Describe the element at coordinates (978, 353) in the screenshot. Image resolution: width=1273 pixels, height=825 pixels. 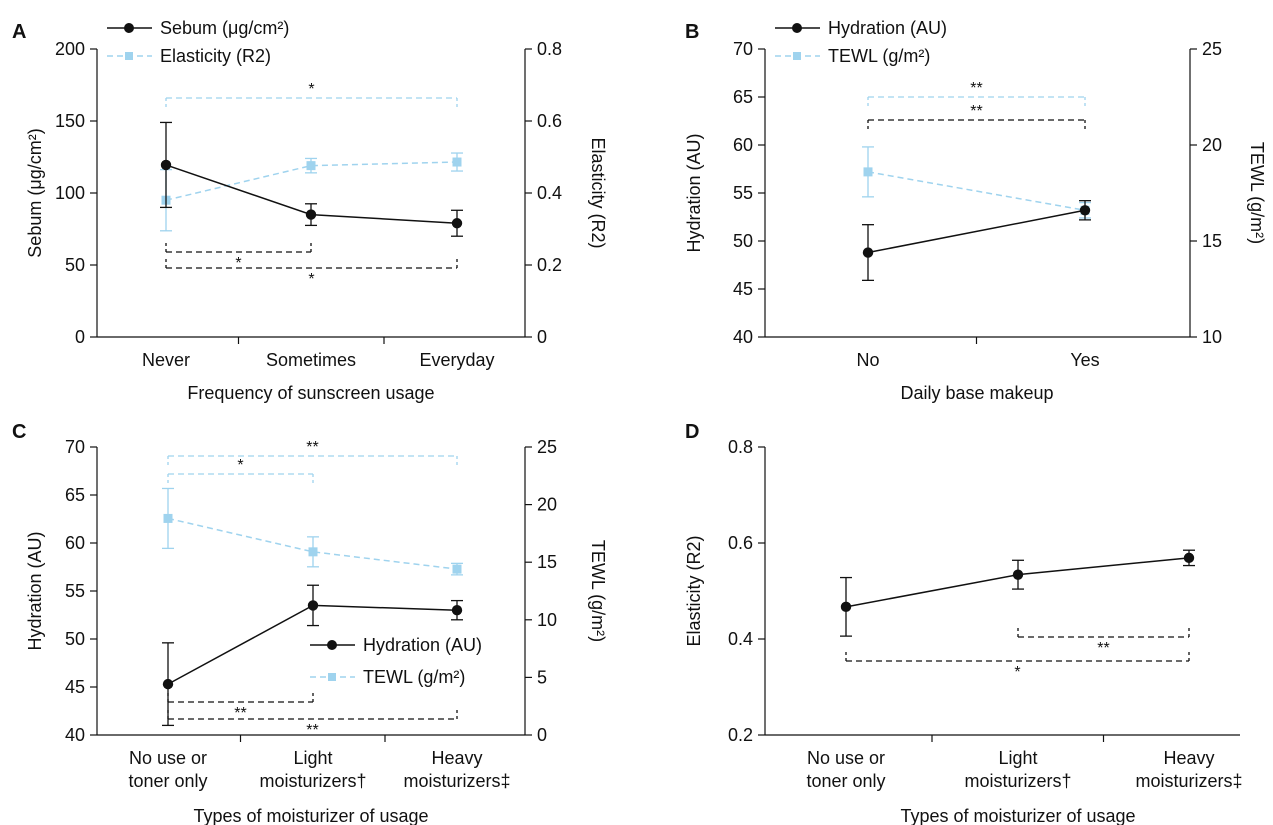
I see `ticks-b-x: No Yes` at that location.